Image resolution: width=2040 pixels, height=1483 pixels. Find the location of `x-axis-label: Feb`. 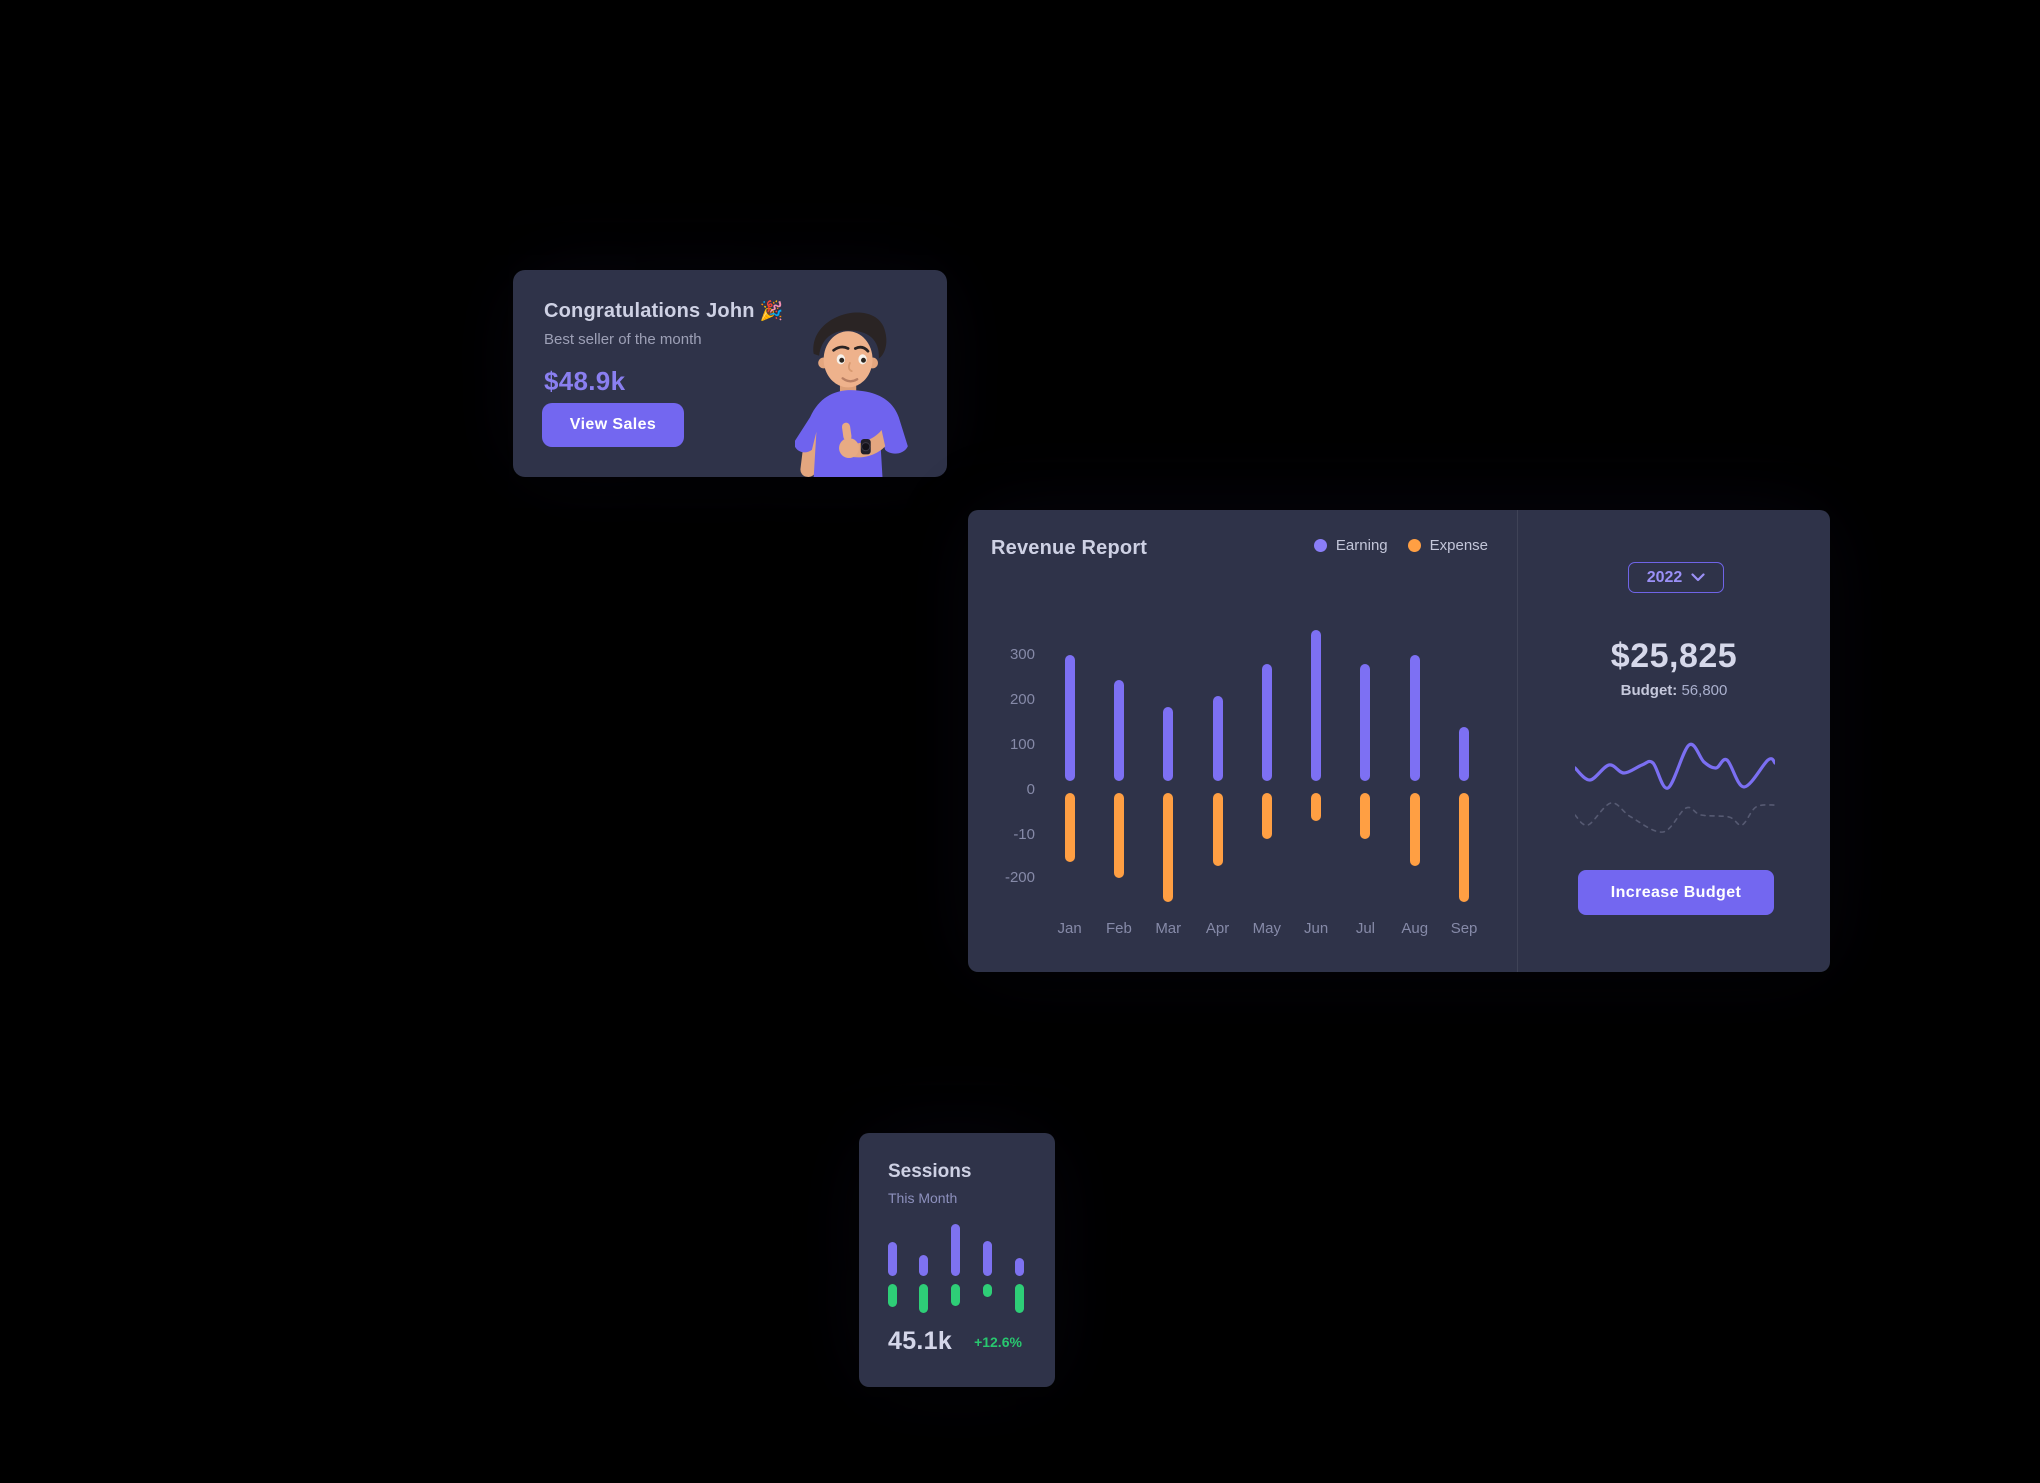

x-axis-label: Feb is located at coordinates (1119, 928).